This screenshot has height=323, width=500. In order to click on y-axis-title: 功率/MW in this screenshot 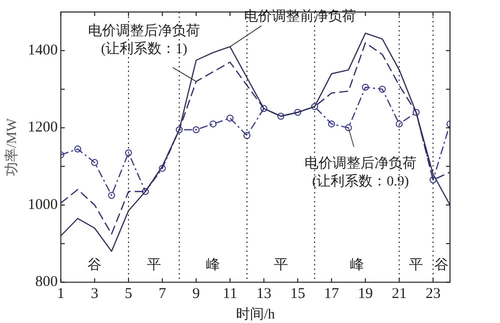, I will do `click(12, 147)`.